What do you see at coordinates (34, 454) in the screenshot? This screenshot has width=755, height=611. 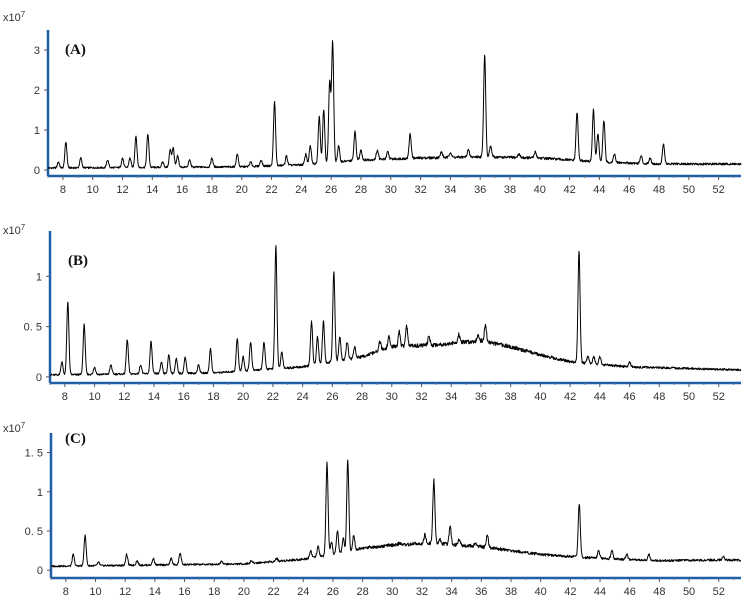 I see `y-tick-label: 1. 5` at bounding box center [34, 454].